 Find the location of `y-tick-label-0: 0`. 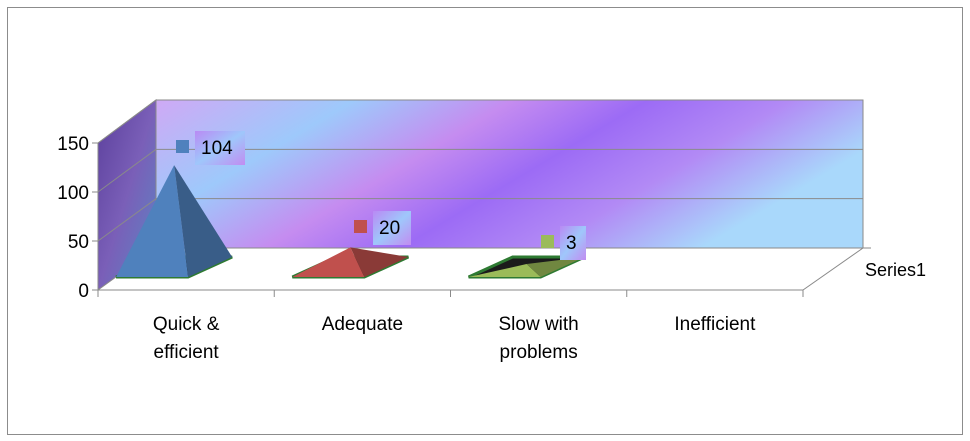

y-tick-label-0: 0 is located at coordinates (83, 291).